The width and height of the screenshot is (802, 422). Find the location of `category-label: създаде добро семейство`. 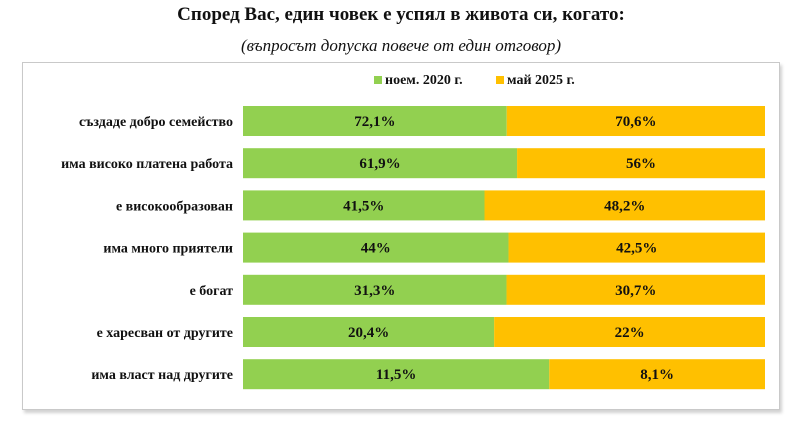

category-label: създаде добро семейство is located at coordinates (156, 122).